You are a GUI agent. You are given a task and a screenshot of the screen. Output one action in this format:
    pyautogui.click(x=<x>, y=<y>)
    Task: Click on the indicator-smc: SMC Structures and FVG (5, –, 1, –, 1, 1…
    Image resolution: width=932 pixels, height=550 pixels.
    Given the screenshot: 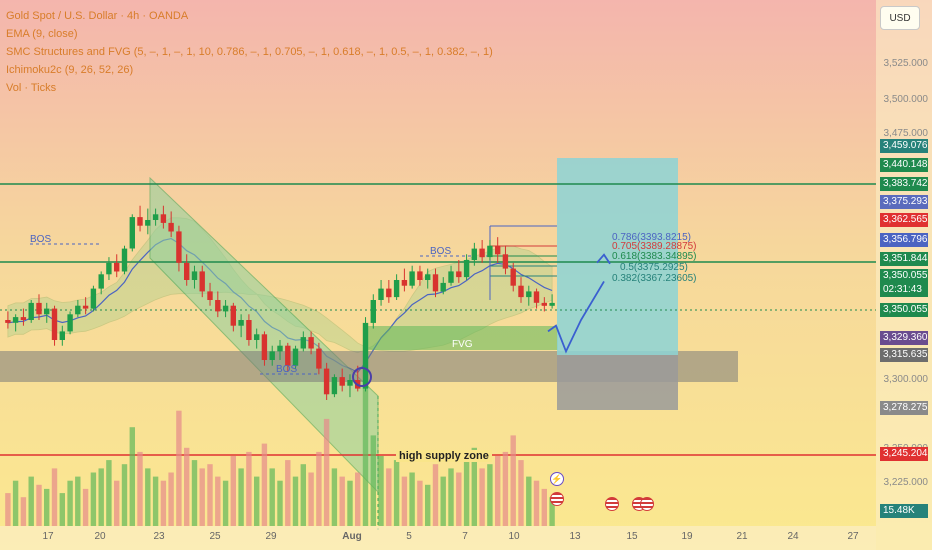 What is the action you would take?
    pyautogui.click(x=249, y=52)
    